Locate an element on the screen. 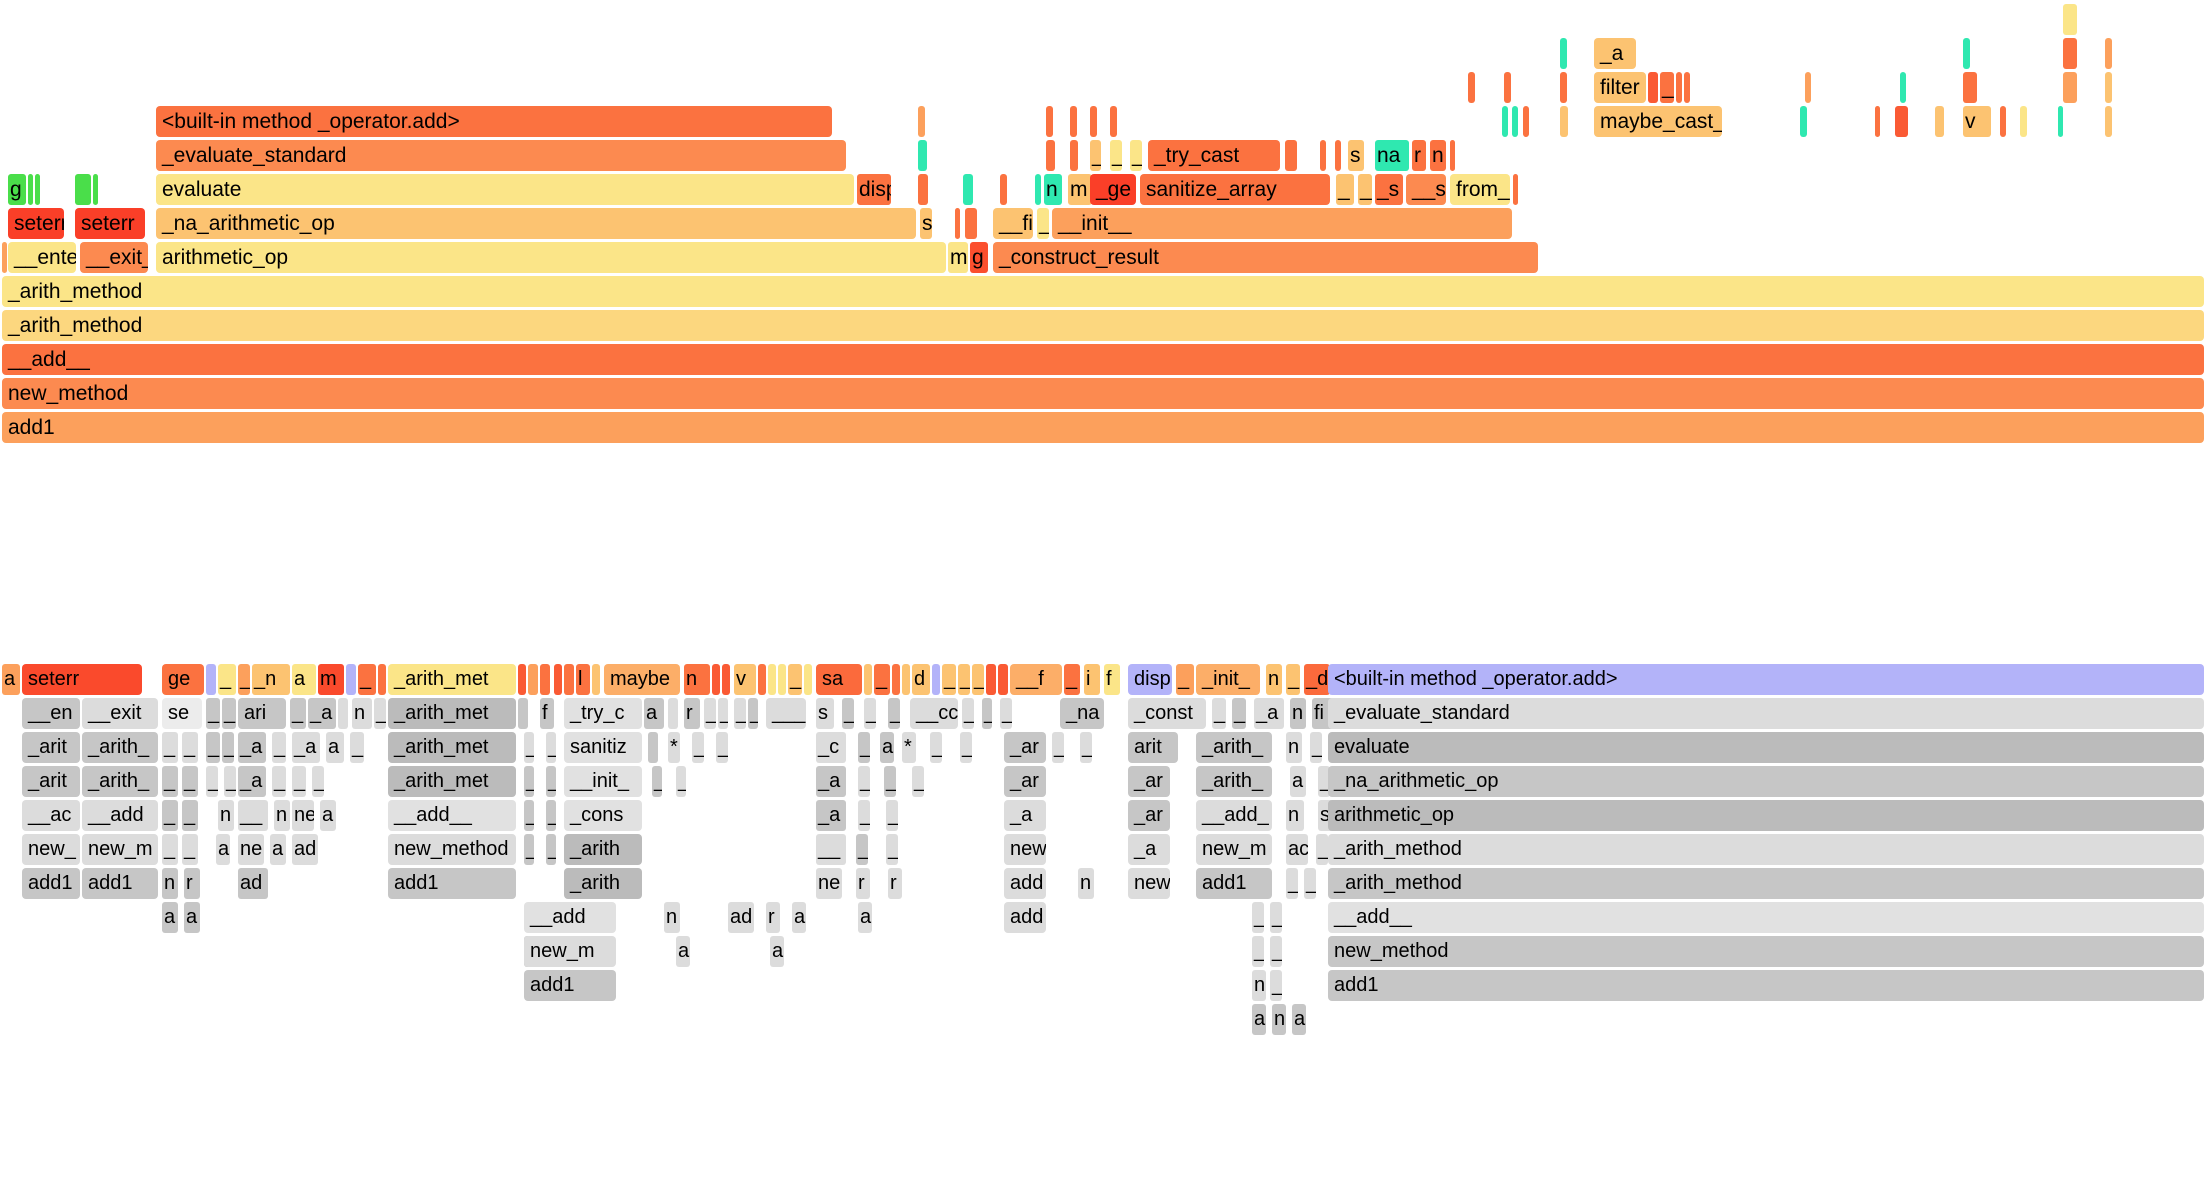 The image size is (2206, 1198). flame-frame: _init_ is located at coordinates (1228, 679).